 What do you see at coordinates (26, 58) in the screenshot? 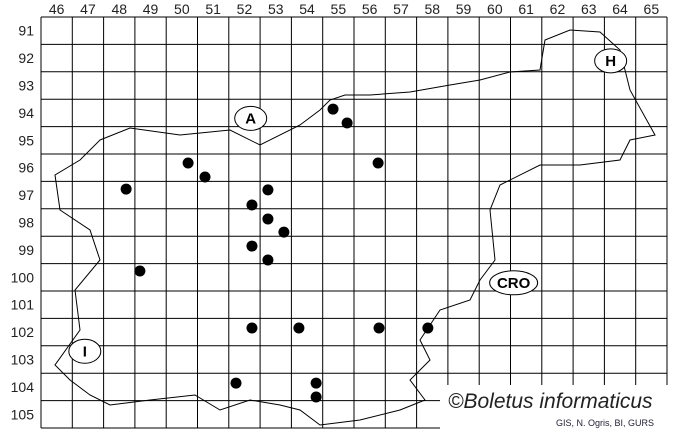
I see `row-label: 92` at bounding box center [26, 58].